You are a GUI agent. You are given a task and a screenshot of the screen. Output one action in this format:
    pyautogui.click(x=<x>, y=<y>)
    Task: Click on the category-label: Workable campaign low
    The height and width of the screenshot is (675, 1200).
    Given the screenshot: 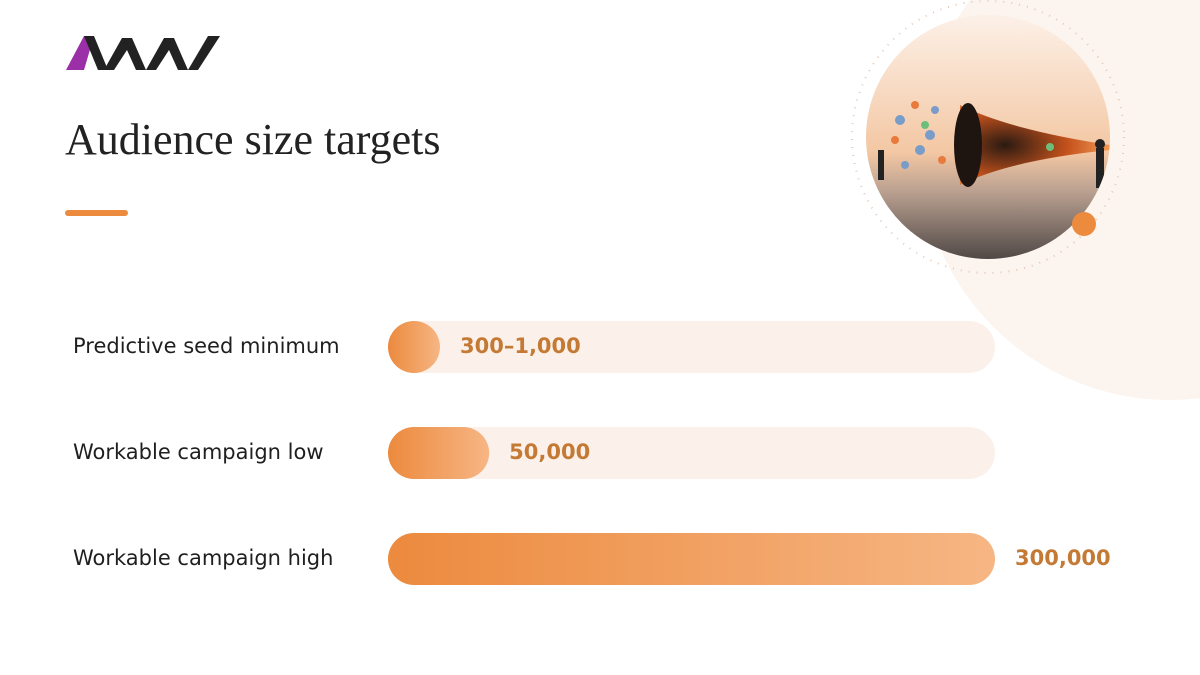 What is the action you would take?
    pyautogui.click(x=198, y=452)
    